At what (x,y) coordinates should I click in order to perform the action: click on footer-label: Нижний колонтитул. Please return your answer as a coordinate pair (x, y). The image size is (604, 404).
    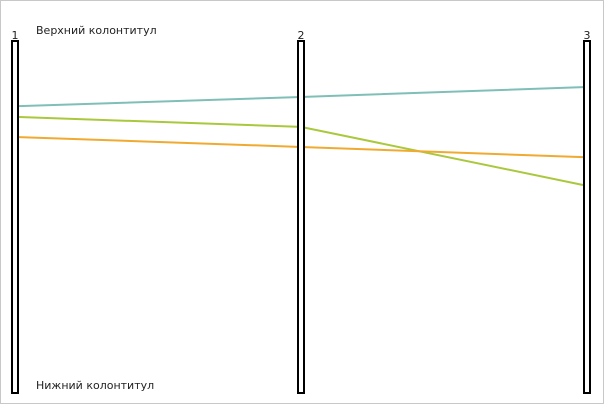
    Looking at the image, I should click on (95, 385).